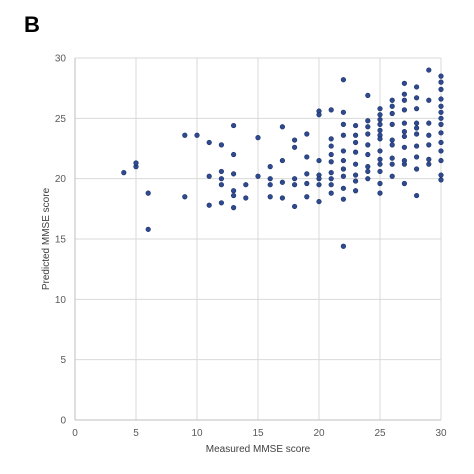  I want to click on y-tick-label: 25, so click(61, 119).